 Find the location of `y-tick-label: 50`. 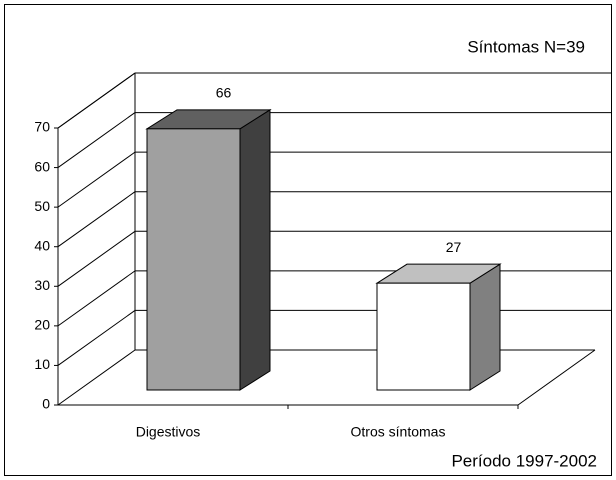

y-tick-label: 50 is located at coordinates (42, 206).